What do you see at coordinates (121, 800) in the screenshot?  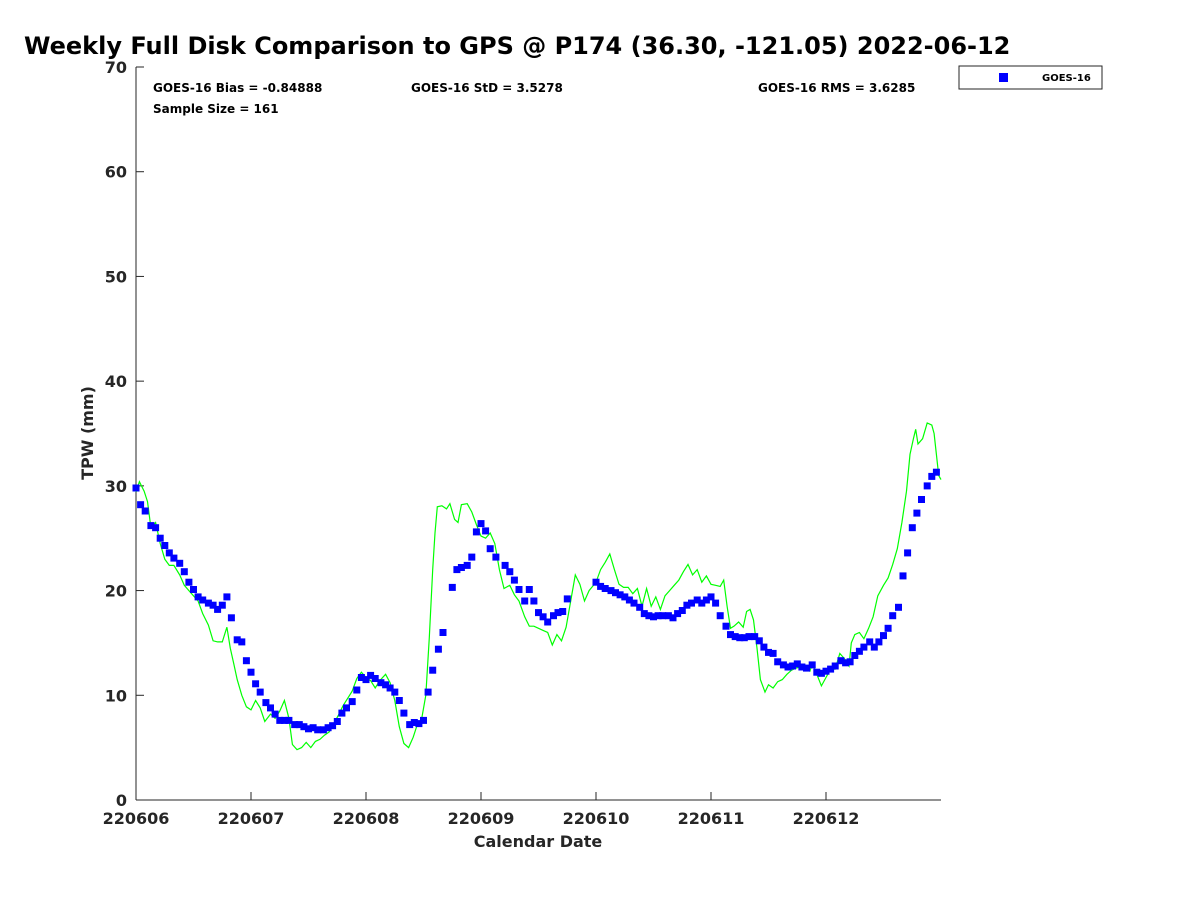 I see `y-tick-label: 0` at bounding box center [121, 800].